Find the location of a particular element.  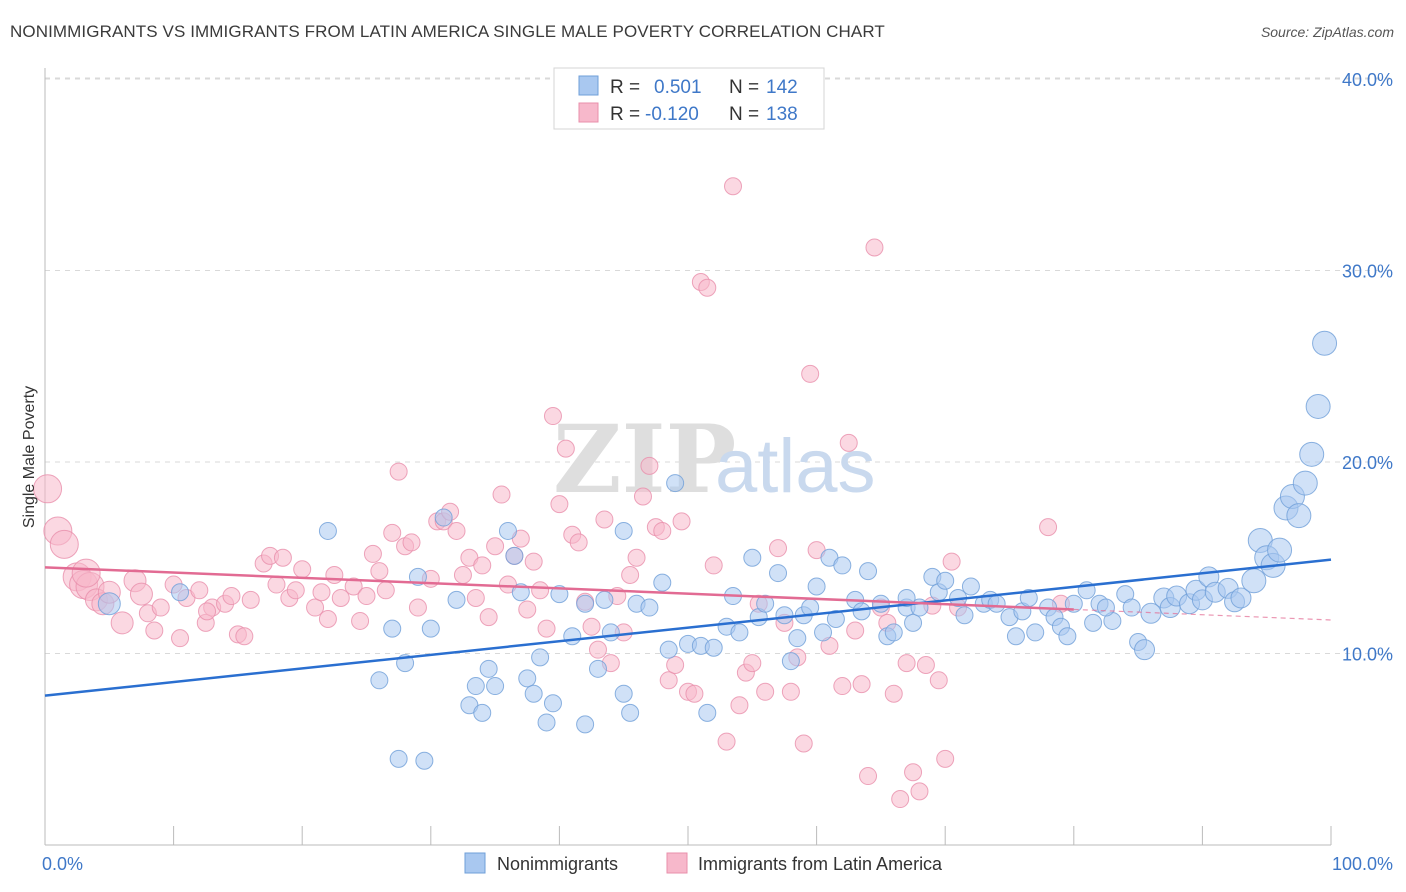

x-tick-label: 100.0% is located at coordinates (1362, 864).